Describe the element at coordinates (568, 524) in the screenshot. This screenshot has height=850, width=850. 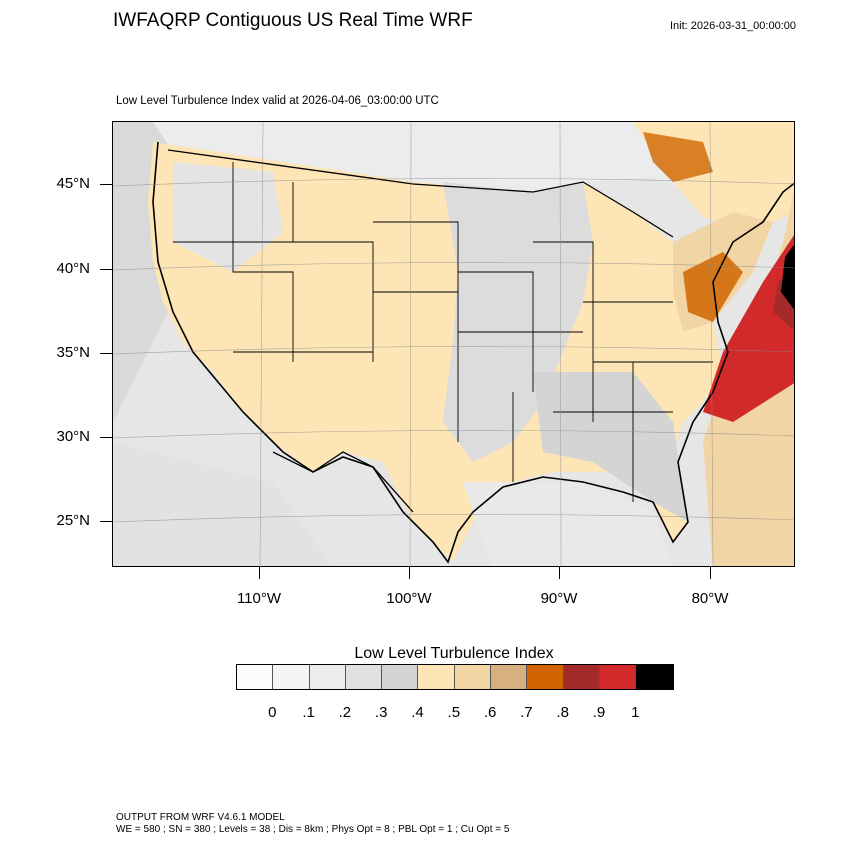
I see `gulf-field` at that location.